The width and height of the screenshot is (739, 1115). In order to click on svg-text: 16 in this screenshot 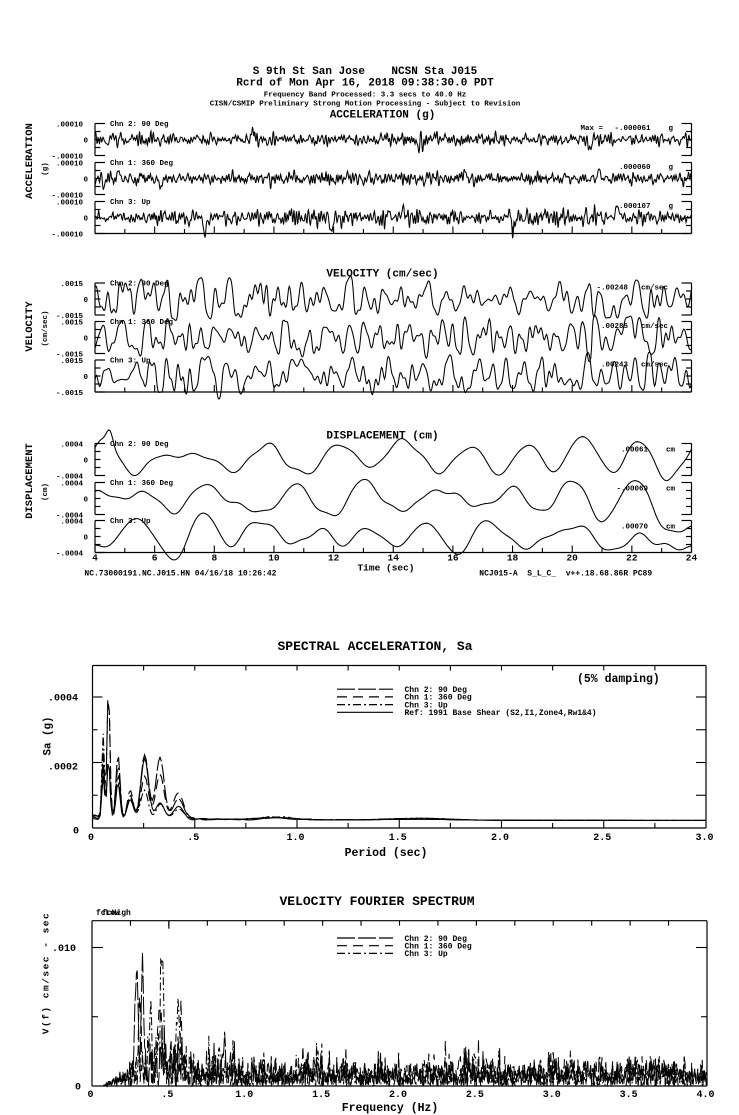, I will do `click(453, 558)`.